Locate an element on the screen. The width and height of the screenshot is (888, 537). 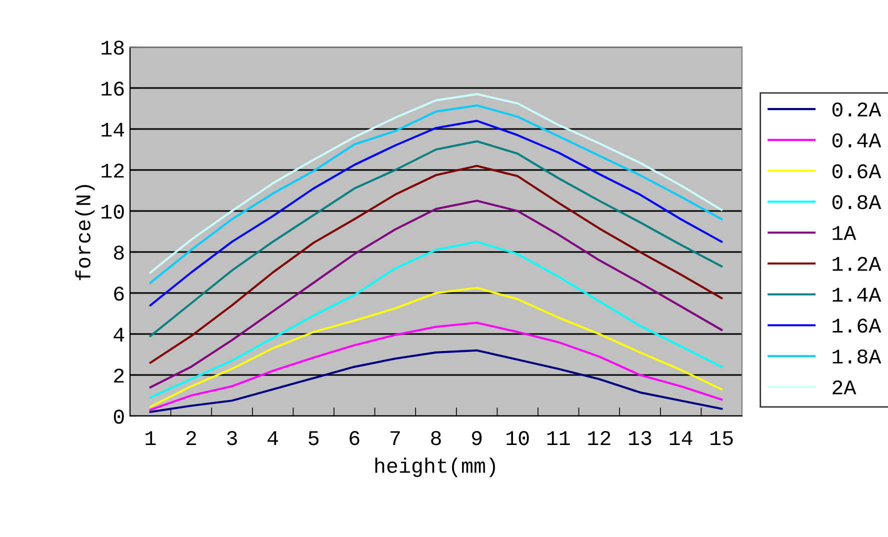
y-tick-label: 12 is located at coordinates (113, 171).